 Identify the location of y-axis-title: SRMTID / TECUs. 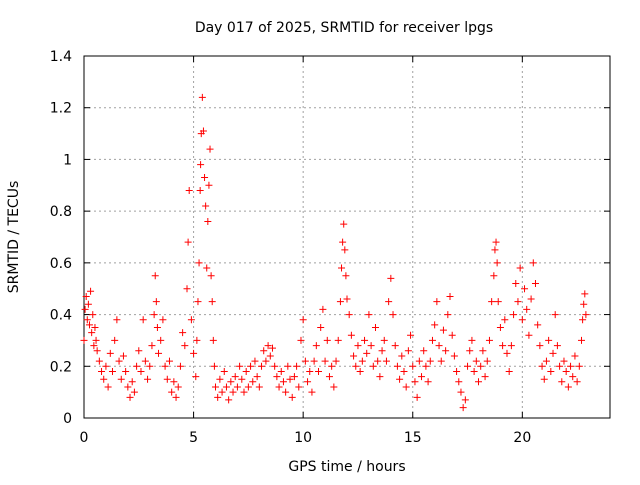
(14, 237).